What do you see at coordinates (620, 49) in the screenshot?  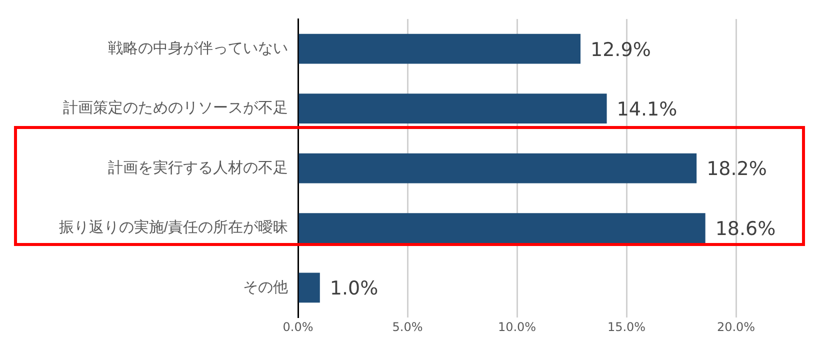 I see `data-label: 12.9%` at bounding box center [620, 49].